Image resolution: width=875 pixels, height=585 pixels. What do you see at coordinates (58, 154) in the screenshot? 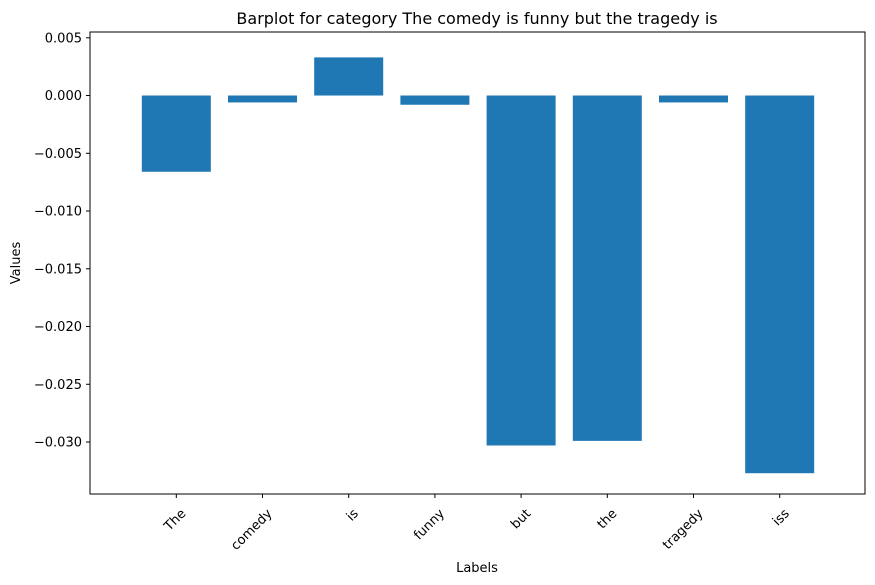
I see `y-tick-label: −0.005` at bounding box center [58, 154].